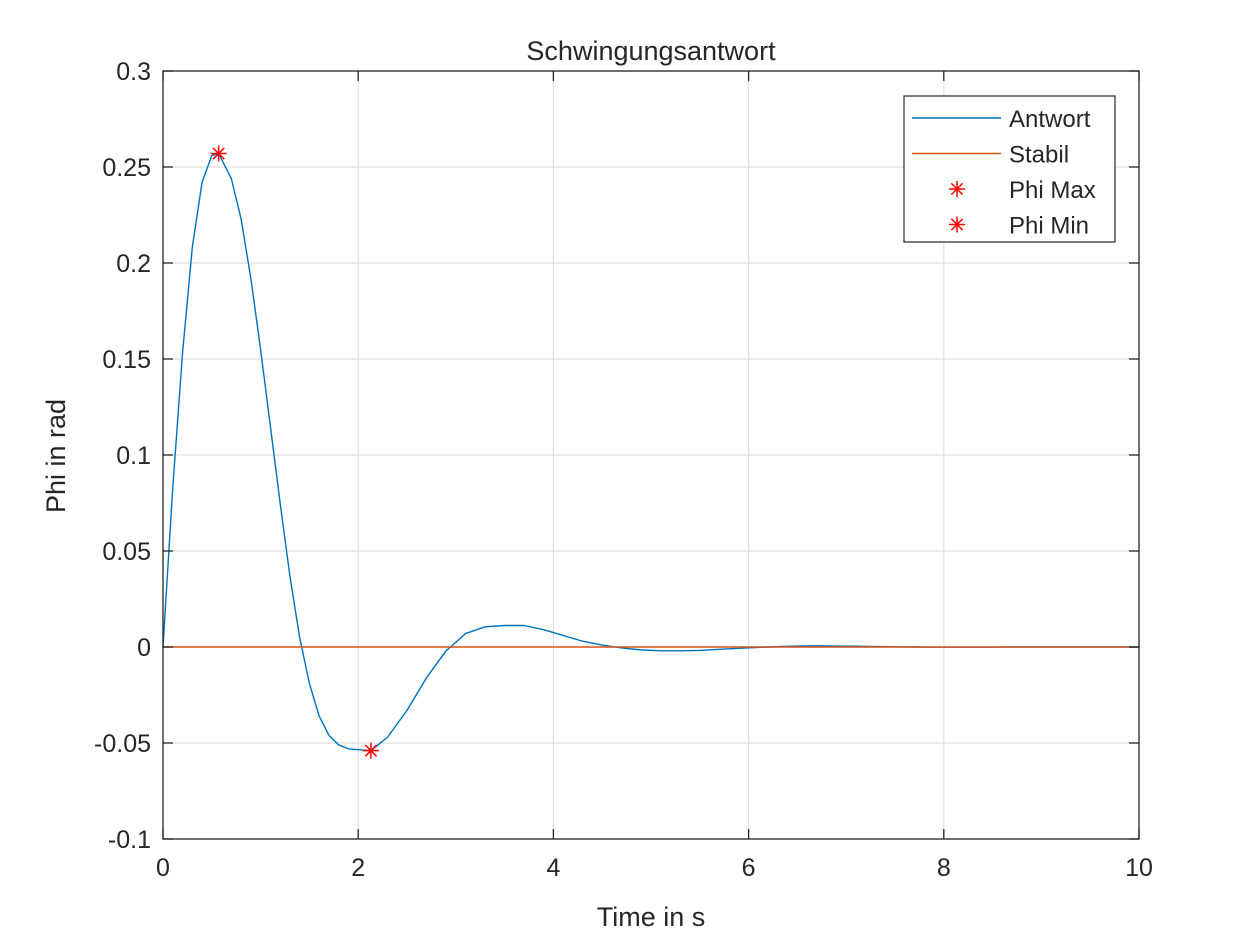 Image resolution: width=1260 pixels, height=945 pixels. Describe the element at coordinates (133, 456) in the screenshot. I see `y-tick-label: 0.1` at that location.